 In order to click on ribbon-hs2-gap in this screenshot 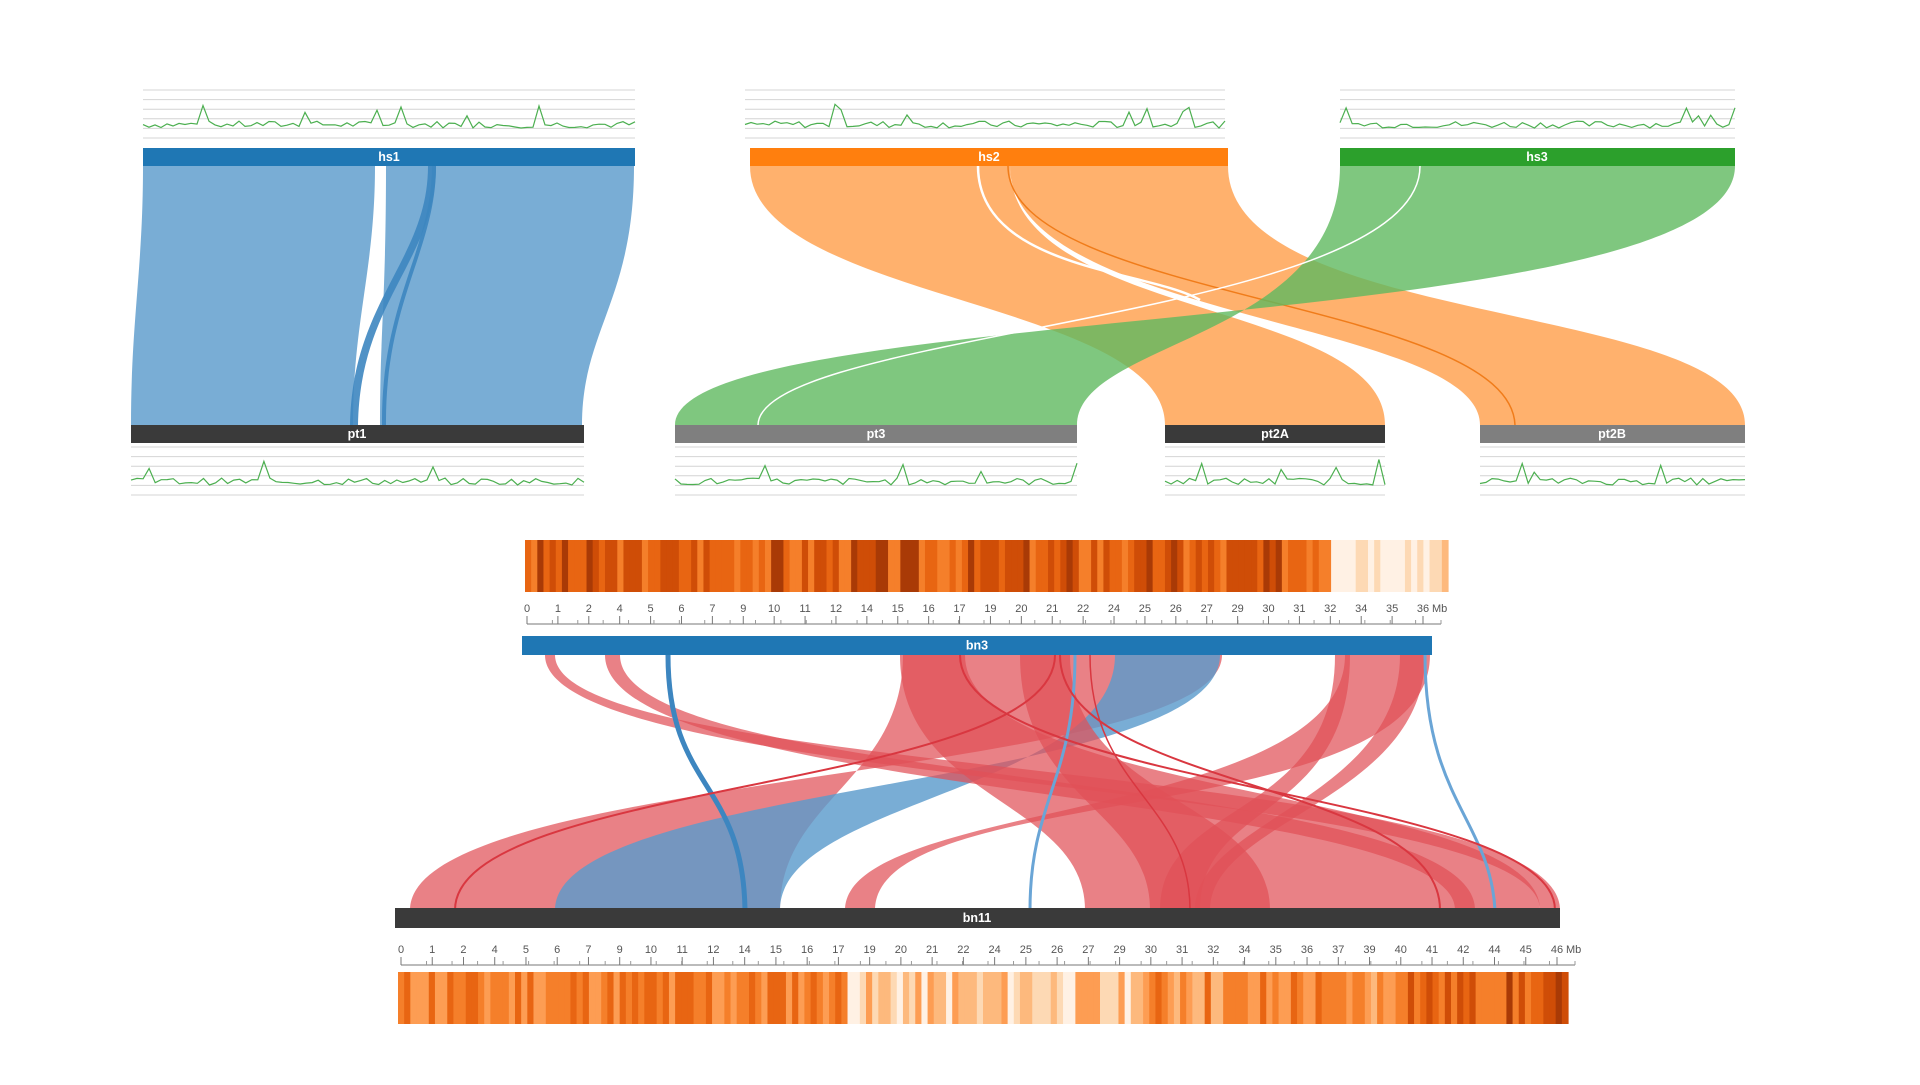, I will do `click(1088, 233)`.